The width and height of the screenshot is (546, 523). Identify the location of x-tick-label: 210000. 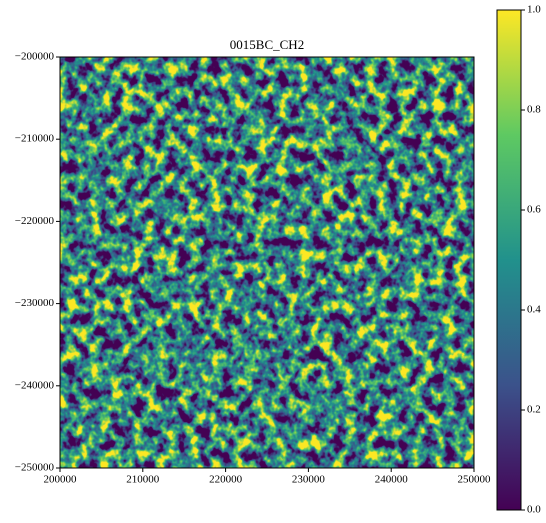
(143, 480).